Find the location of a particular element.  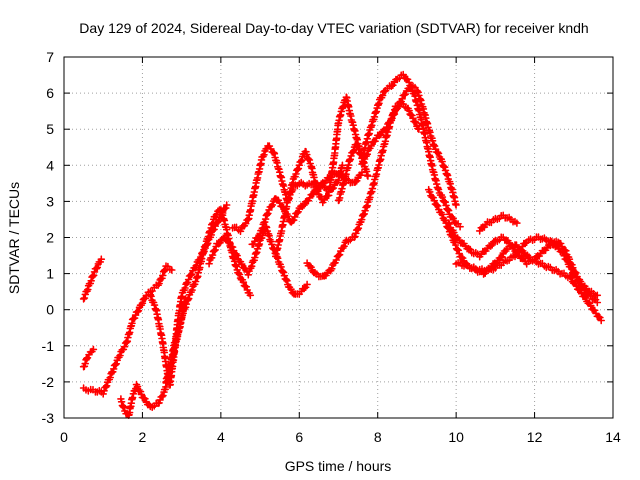

y-tick-label: 3 is located at coordinates (50, 201).